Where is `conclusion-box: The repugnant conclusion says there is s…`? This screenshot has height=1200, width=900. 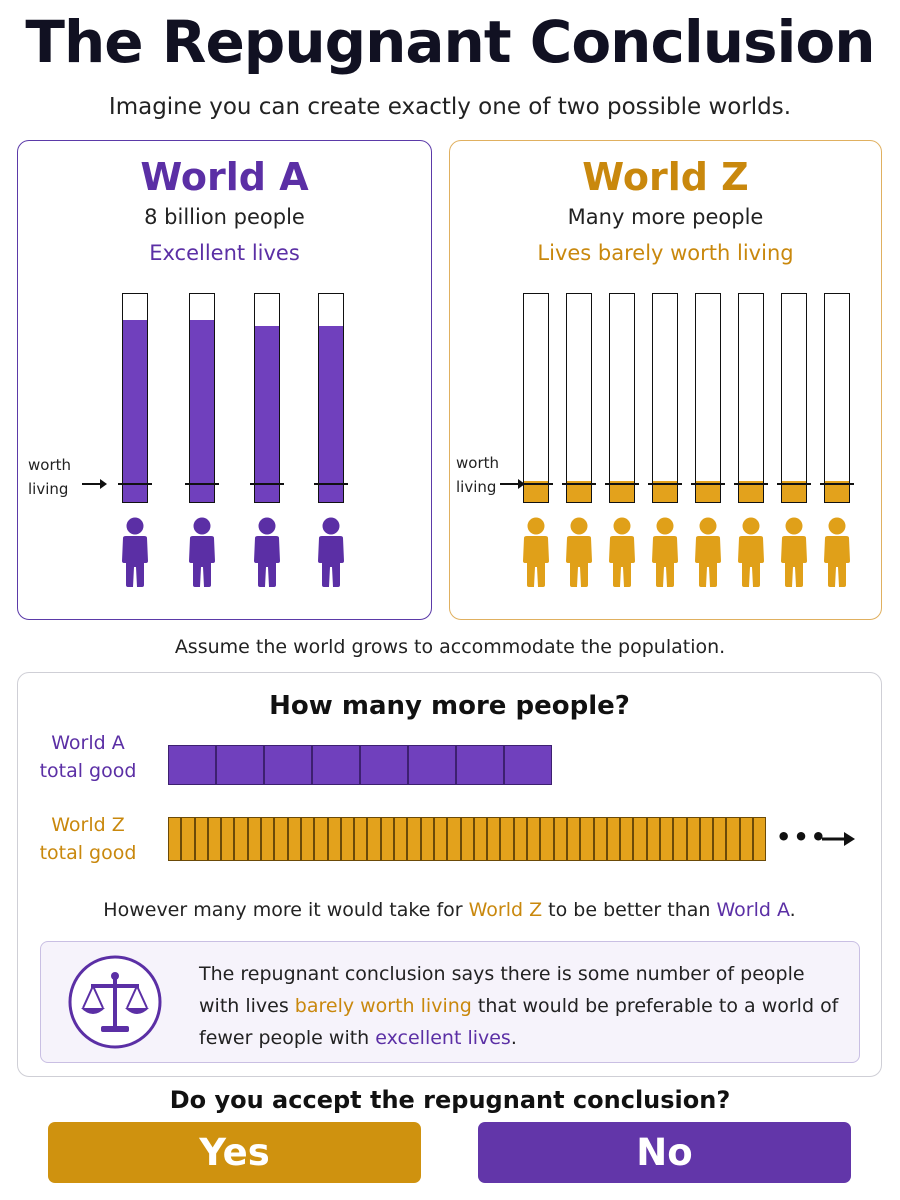 conclusion-box: The repugnant conclusion says there is s… is located at coordinates (450, 1002).